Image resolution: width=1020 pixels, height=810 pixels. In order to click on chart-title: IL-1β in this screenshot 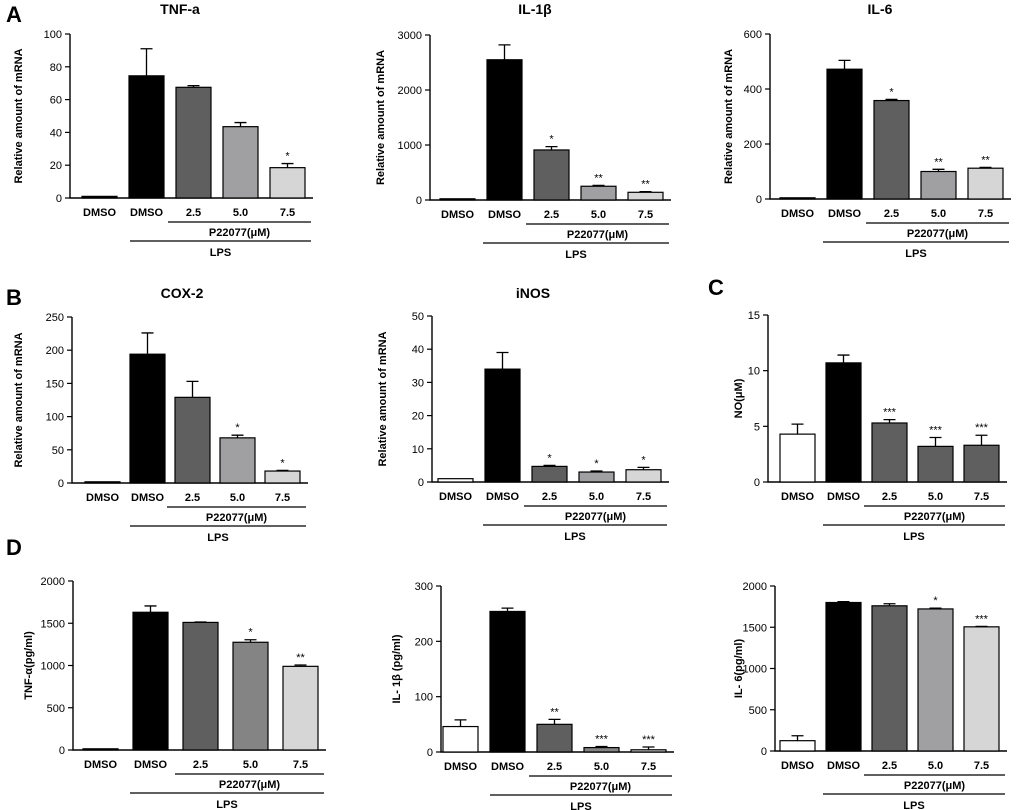, I will do `click(535, 9)`.